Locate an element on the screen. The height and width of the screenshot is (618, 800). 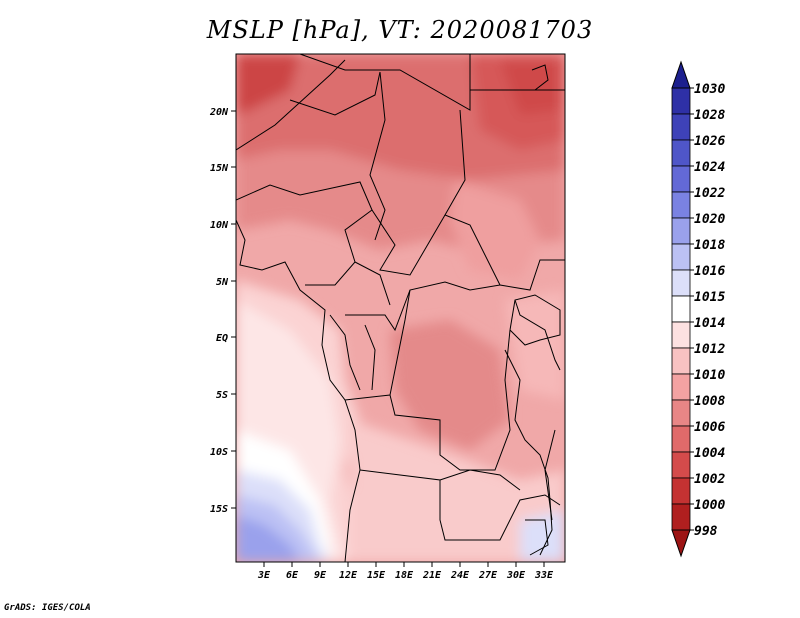
colorbar-label-1028: 1028 is located at coordinates (709, 115).